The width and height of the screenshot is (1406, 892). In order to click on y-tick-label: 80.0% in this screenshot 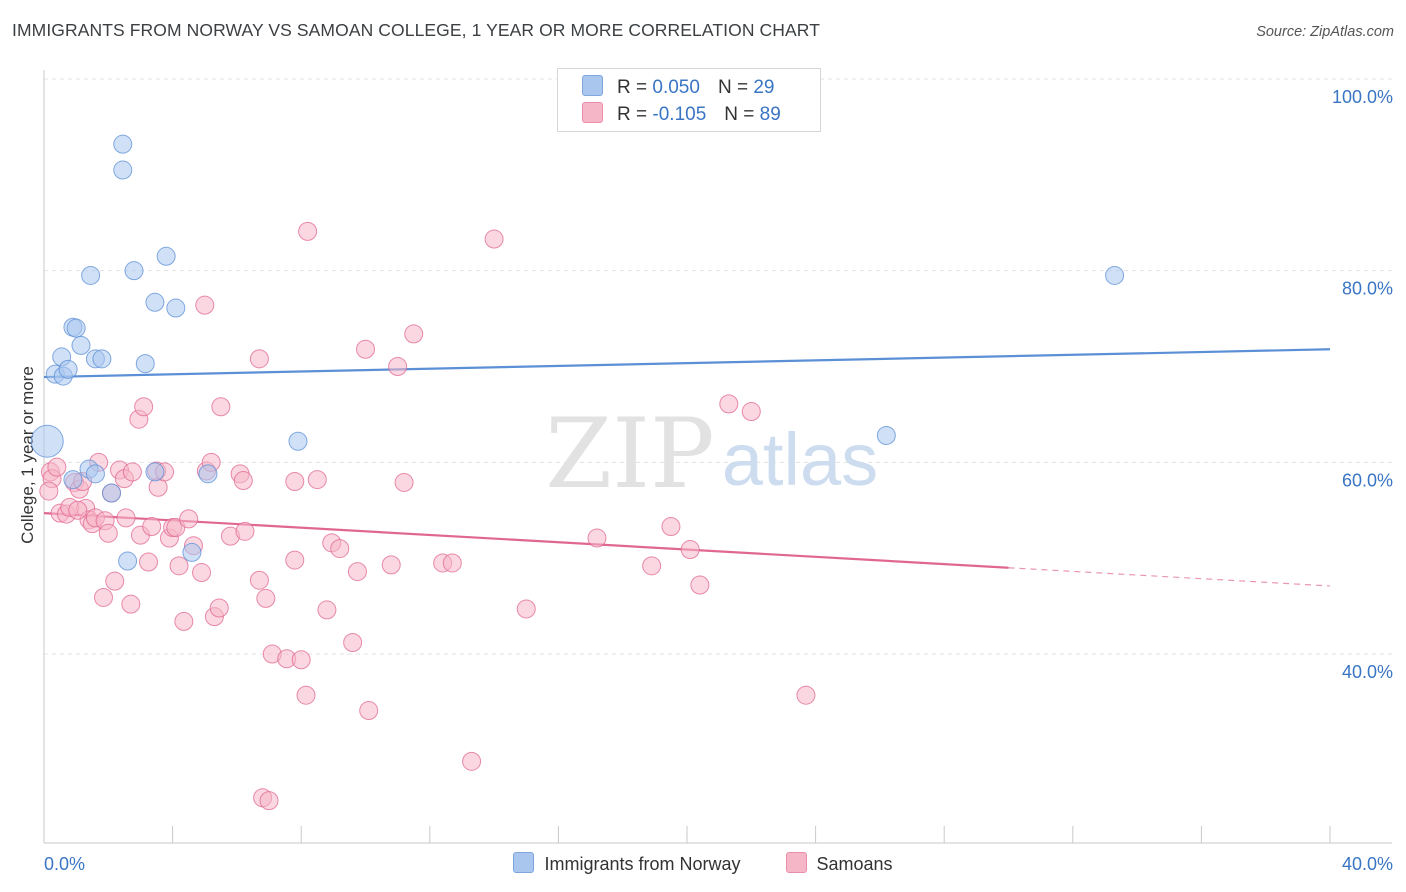, I will do `click(1367, 289)`.